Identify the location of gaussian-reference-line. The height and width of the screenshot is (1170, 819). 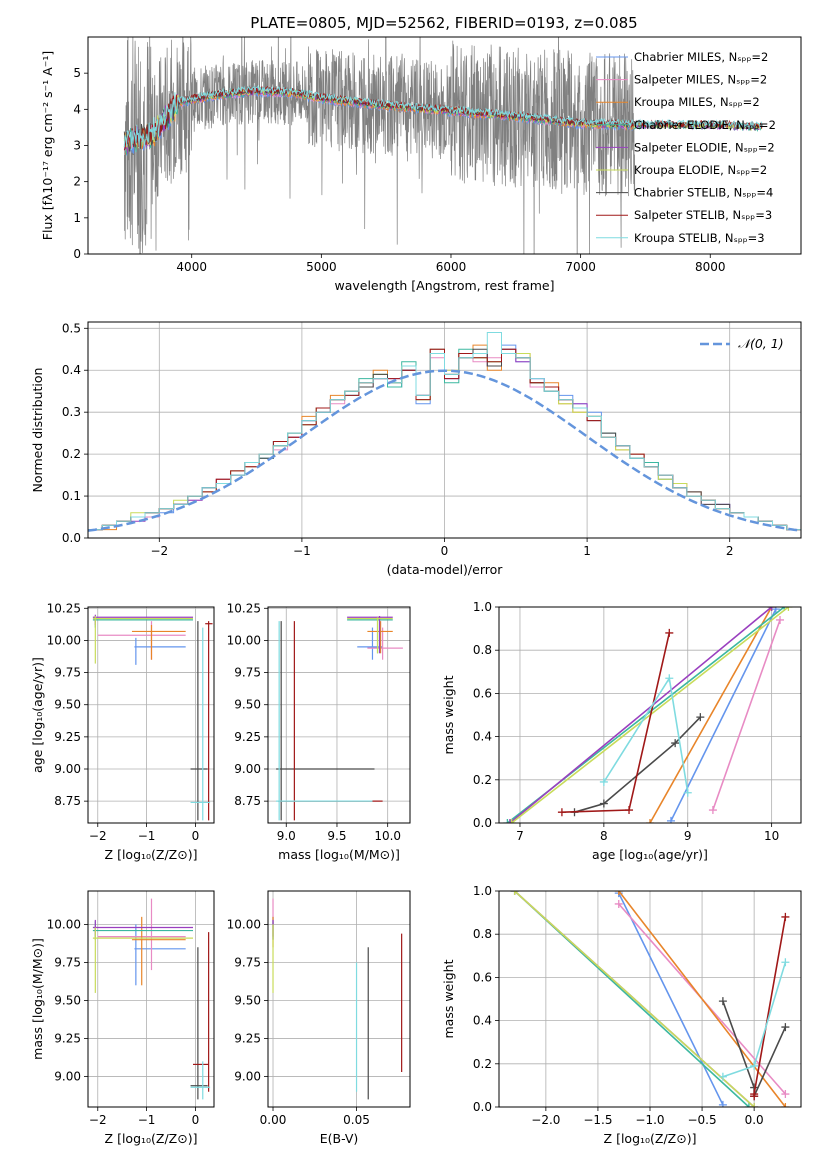
(444, 450).